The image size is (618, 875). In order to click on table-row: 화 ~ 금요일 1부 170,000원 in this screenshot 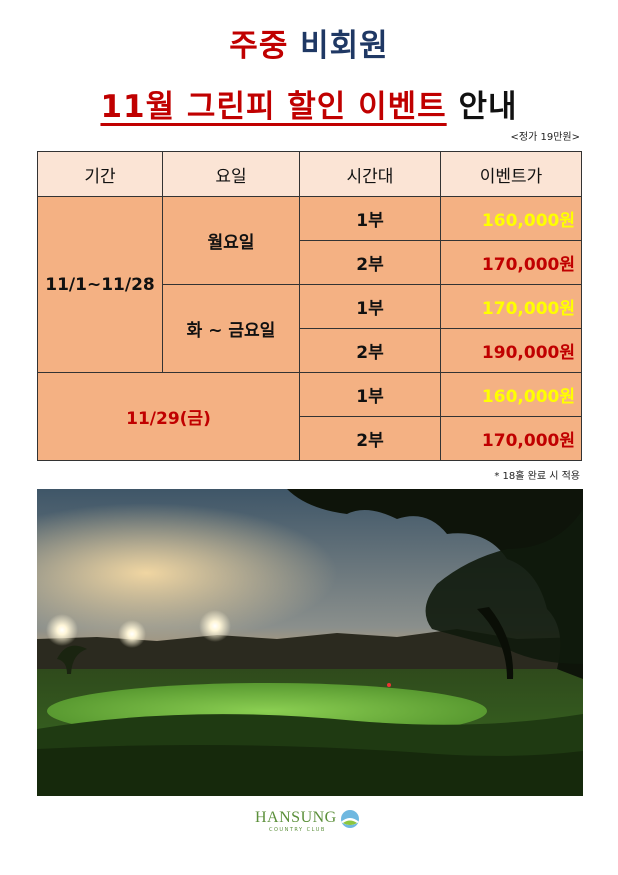, I will do `click(310, 328)`.